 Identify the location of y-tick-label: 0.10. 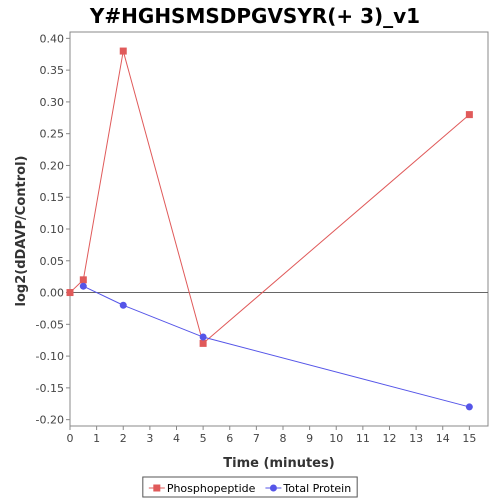
(52, 229).